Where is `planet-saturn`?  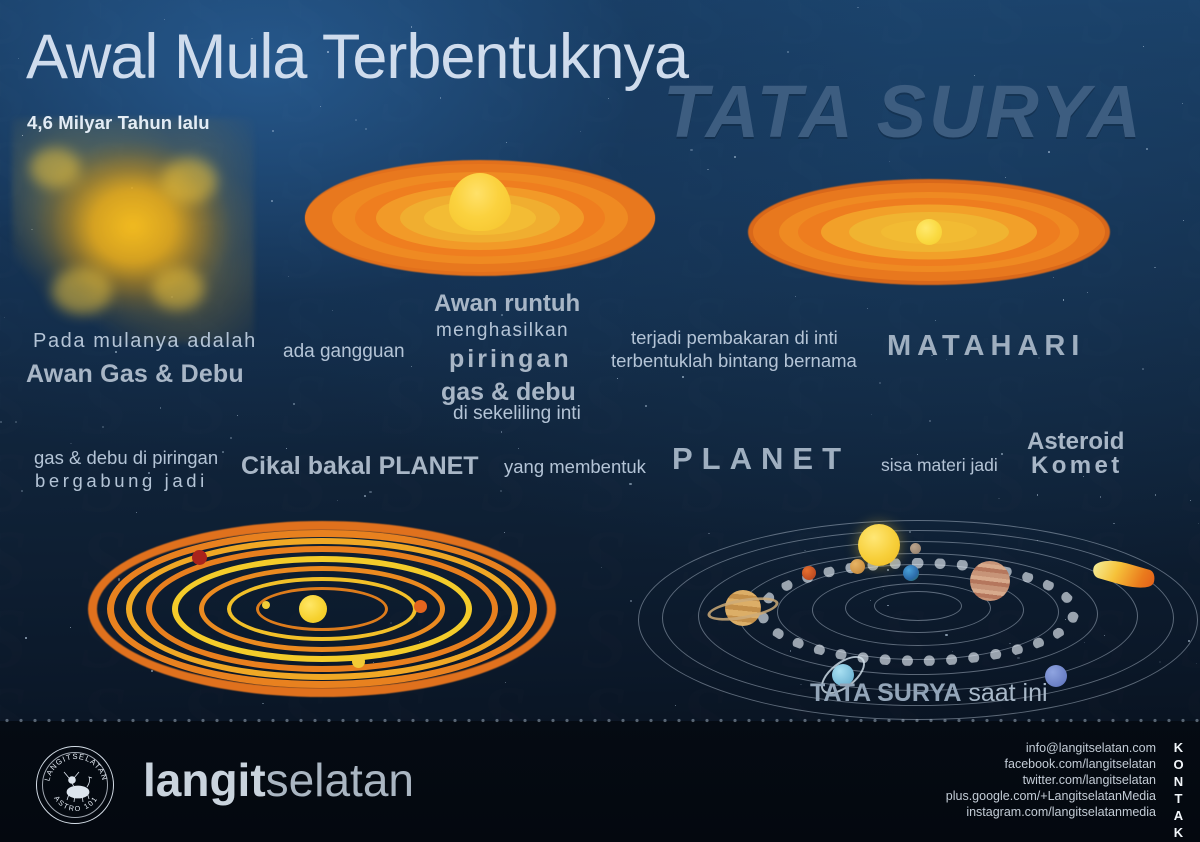 planet-saturn is located at coordinates (743, 608).